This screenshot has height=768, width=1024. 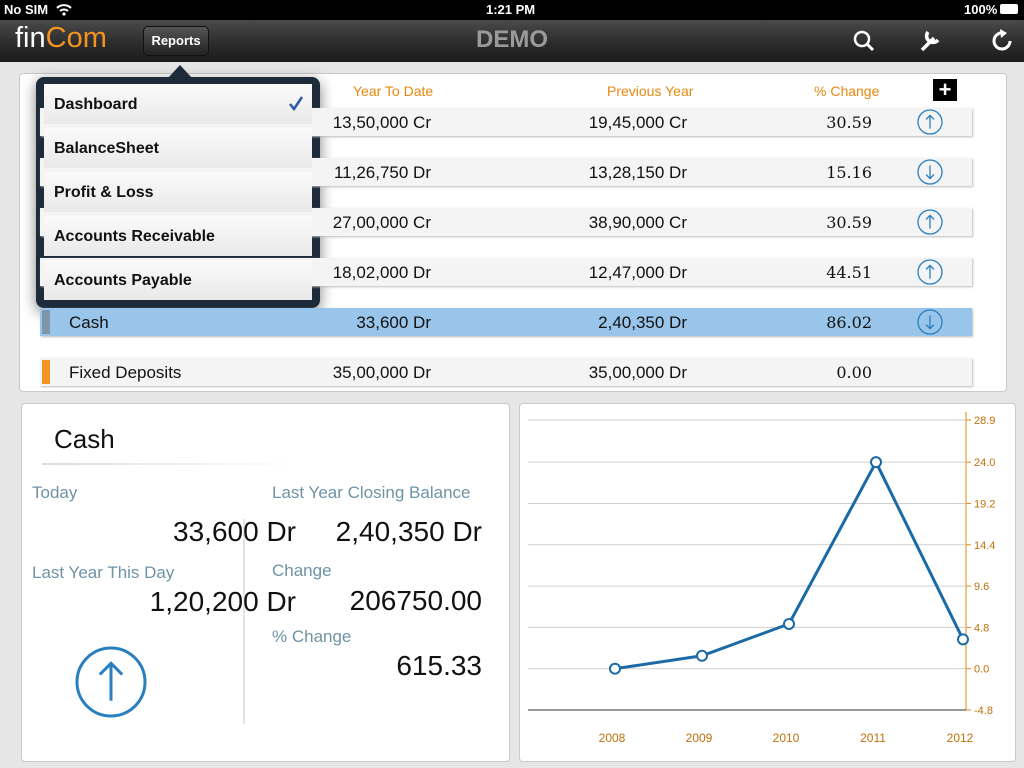 I want to click on row-name: Cash, so click(x=89, y=322).